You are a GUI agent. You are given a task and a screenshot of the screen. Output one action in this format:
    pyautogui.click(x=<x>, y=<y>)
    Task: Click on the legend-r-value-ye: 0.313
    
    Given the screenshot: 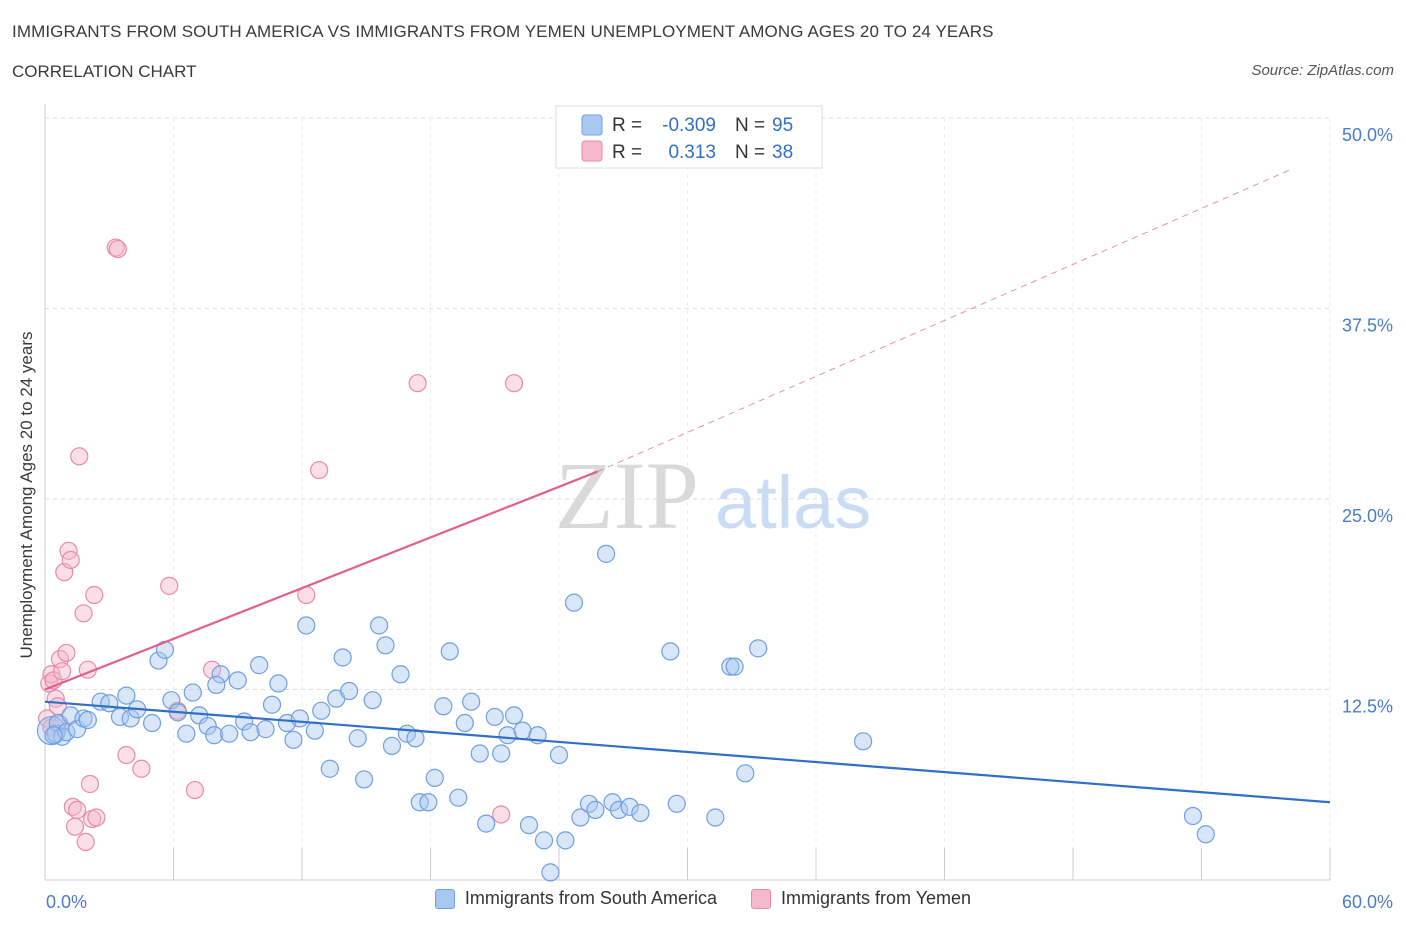 What is the action you would take?
    pyautogui.click(x=692, y=152)
    